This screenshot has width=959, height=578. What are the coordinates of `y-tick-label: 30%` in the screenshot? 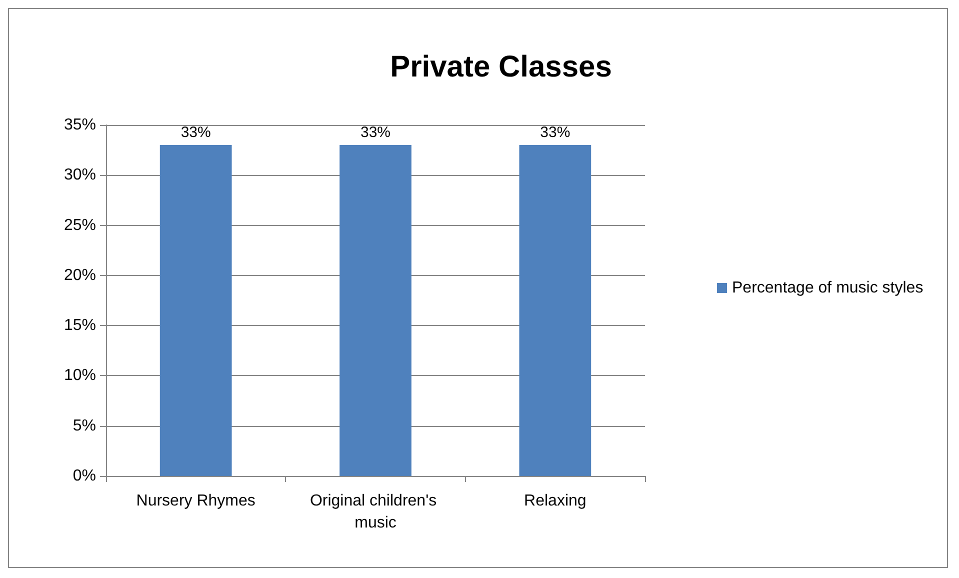 It's located at (80, 175).